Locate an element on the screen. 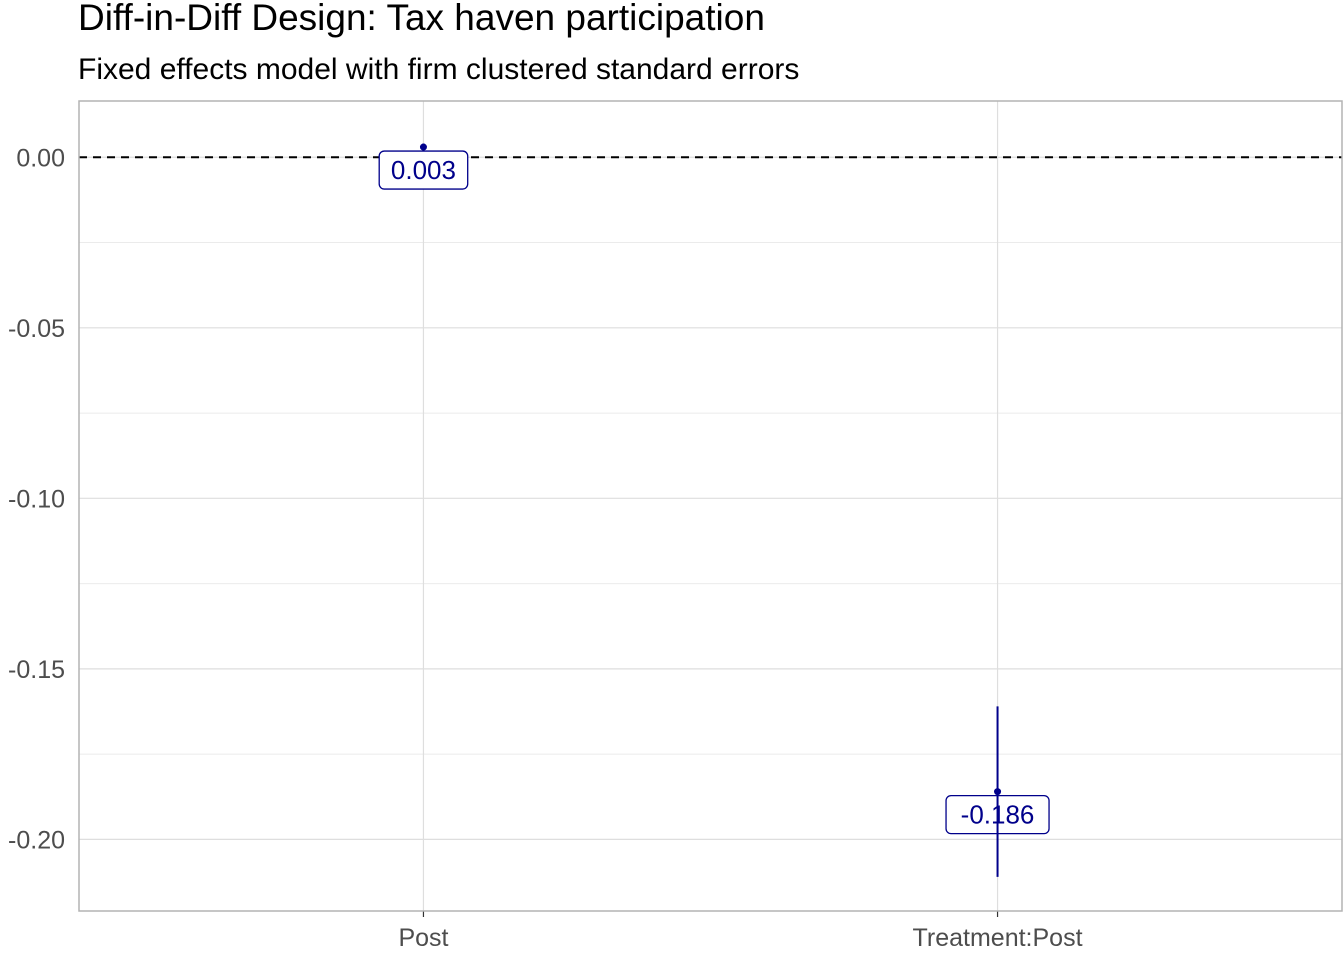 This screenshot has height=960, width=1344. y-tick-label: 0.00 is located at coordinates (40, 158).